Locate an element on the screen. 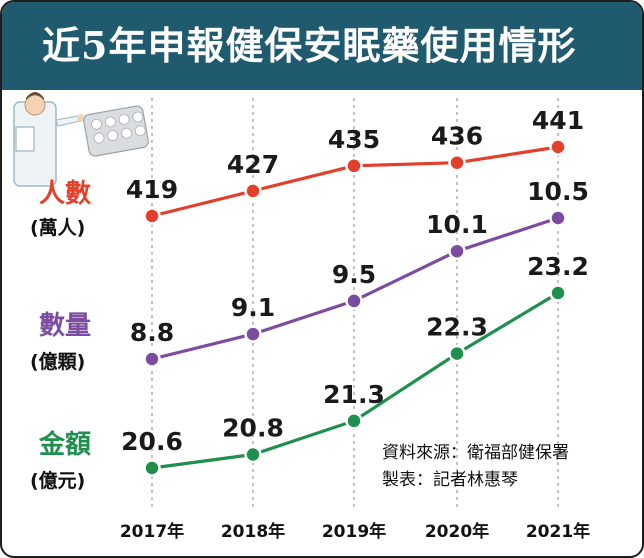 The image size is (644, 558). data-label: 419 is located at coordinates (152, 189).